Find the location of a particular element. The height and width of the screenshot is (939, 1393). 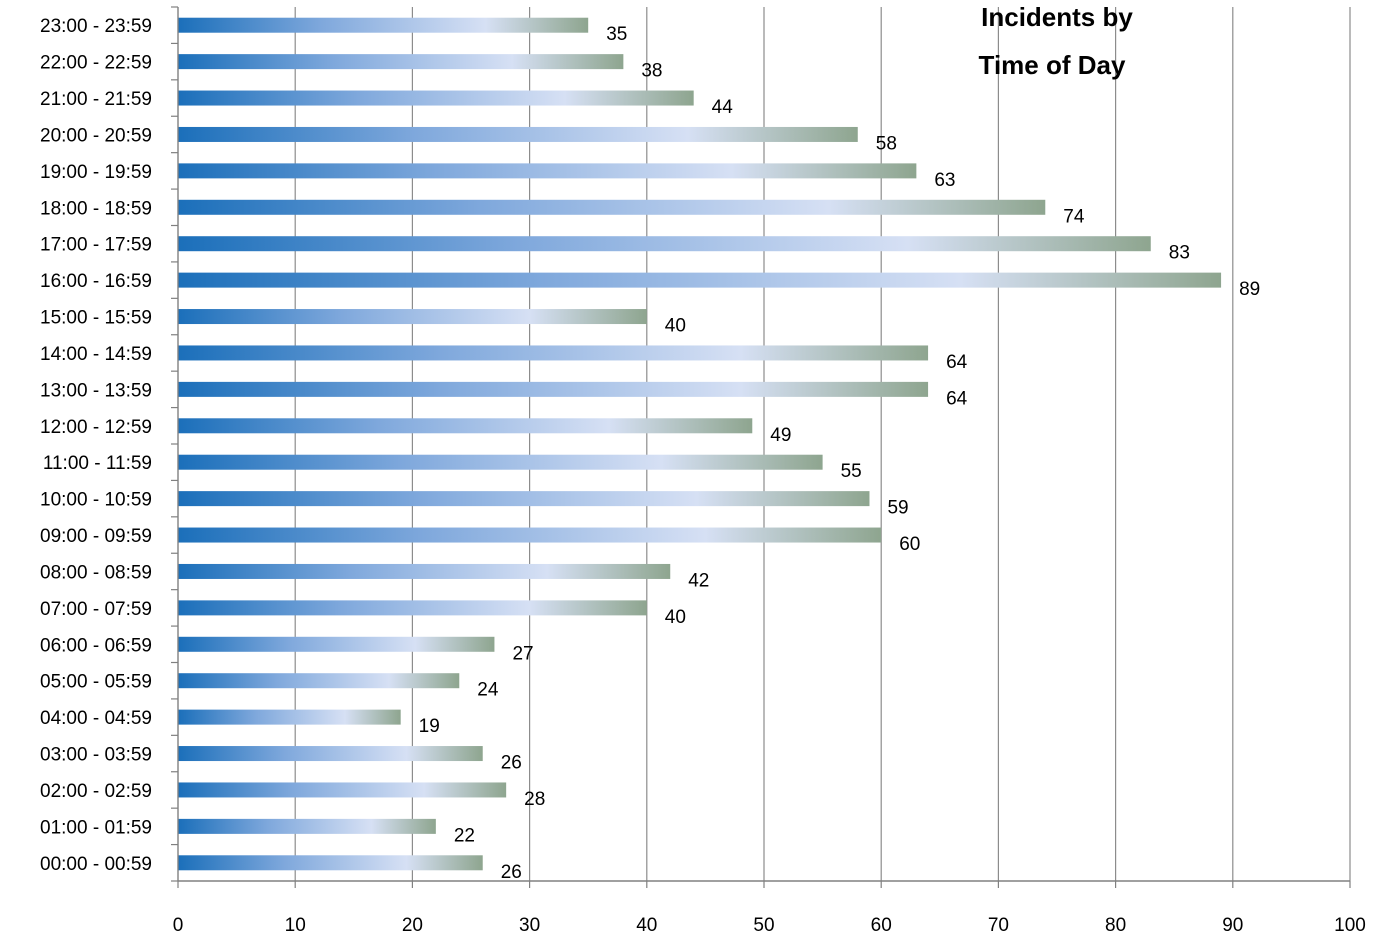

chart-title-line-1: Incidents by is located at coordinates (1057, 17).